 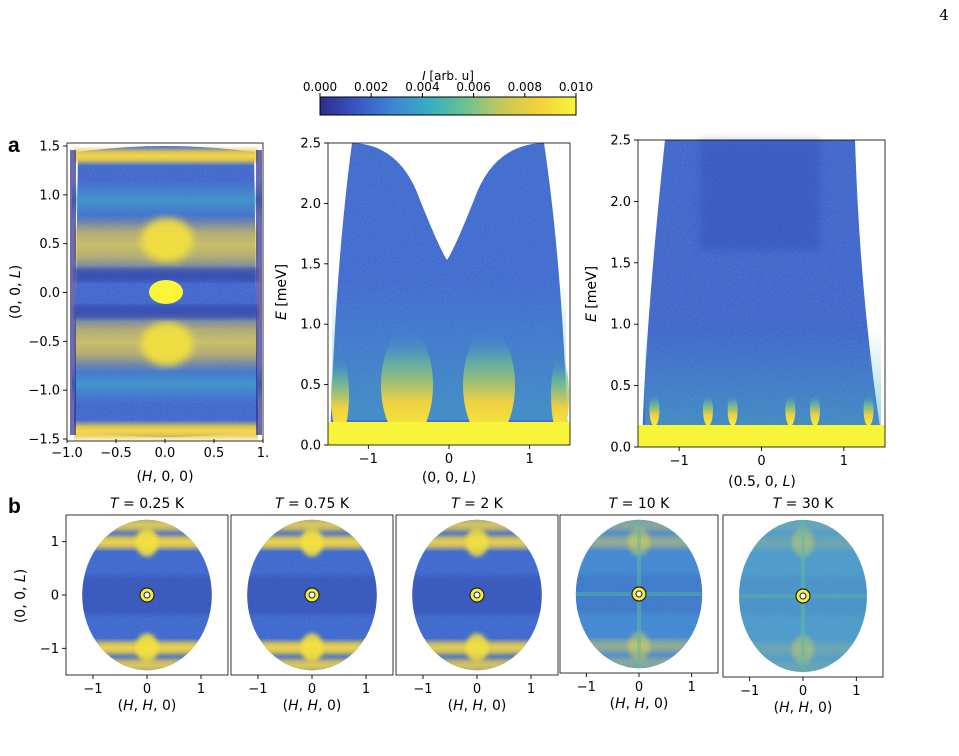 What do you see at coordinates (448, 88) in the screenshot?
I see `colorbar-ticks: 0.000 0.002 0.004 0.006 0.008 0.010` at bounding box center [448, 88].